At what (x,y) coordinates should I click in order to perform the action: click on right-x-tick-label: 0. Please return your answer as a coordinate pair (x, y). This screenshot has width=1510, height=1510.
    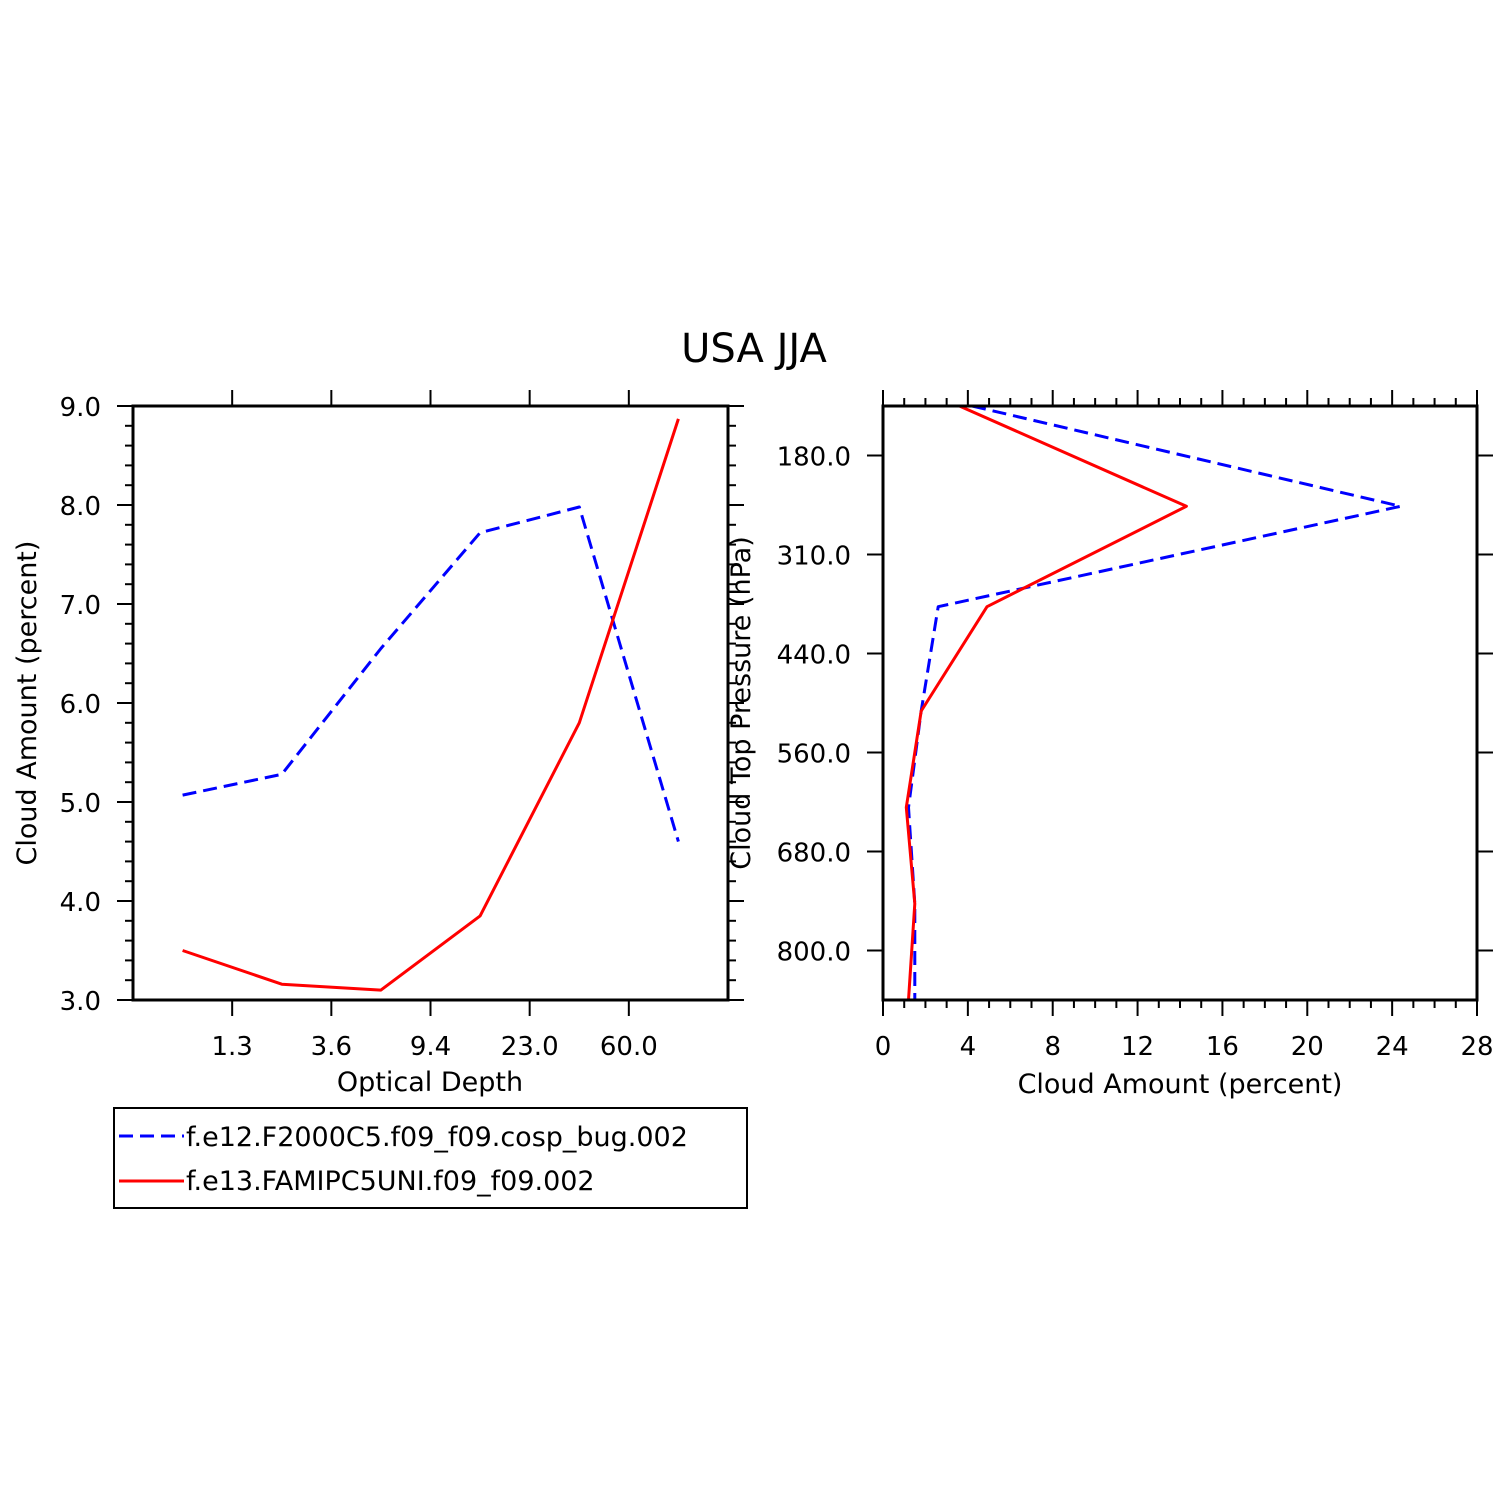
    Looking at the image, I should click on (883, 1047).